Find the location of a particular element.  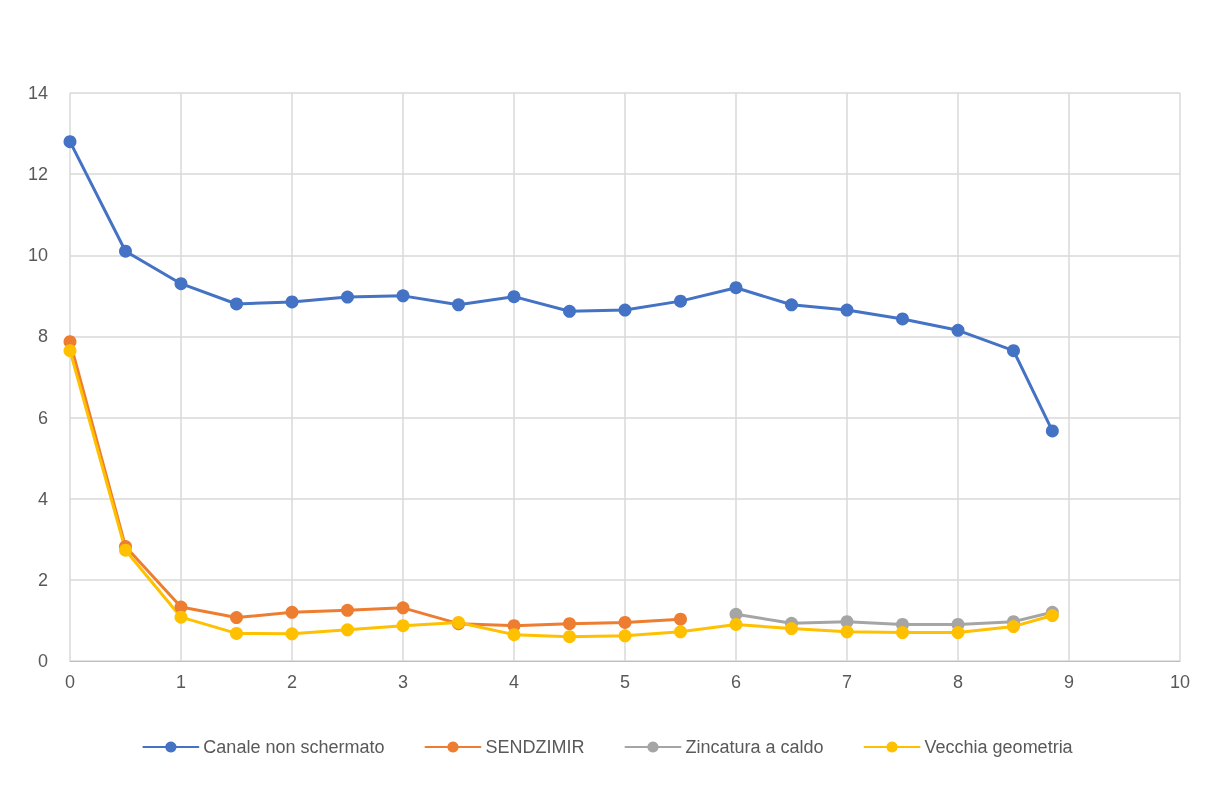

y-tick-label: 8 is located at coordinates (42, 336).